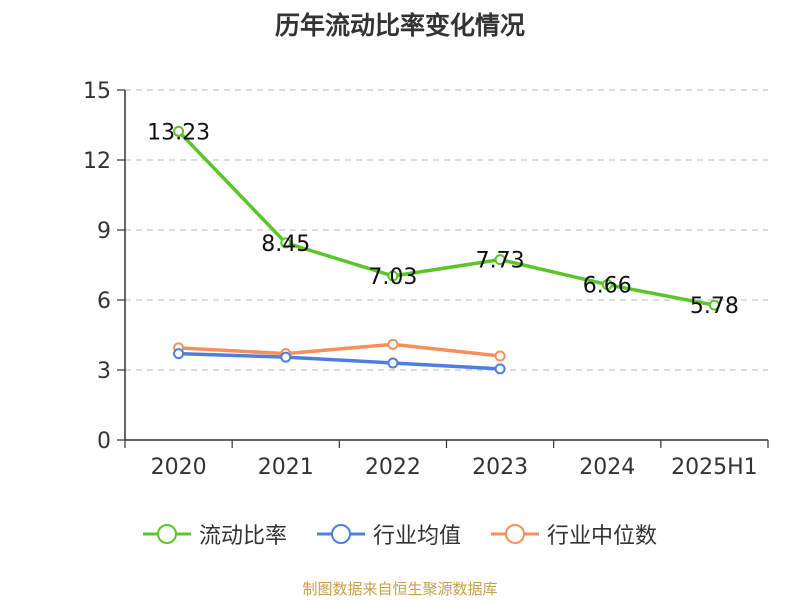 This screenshot has width=800, height=600. Describe the element at coordinates (400, 589) in the screenshot. I see `source-note: 制图数据来自恒生聚源数据库` at that location.